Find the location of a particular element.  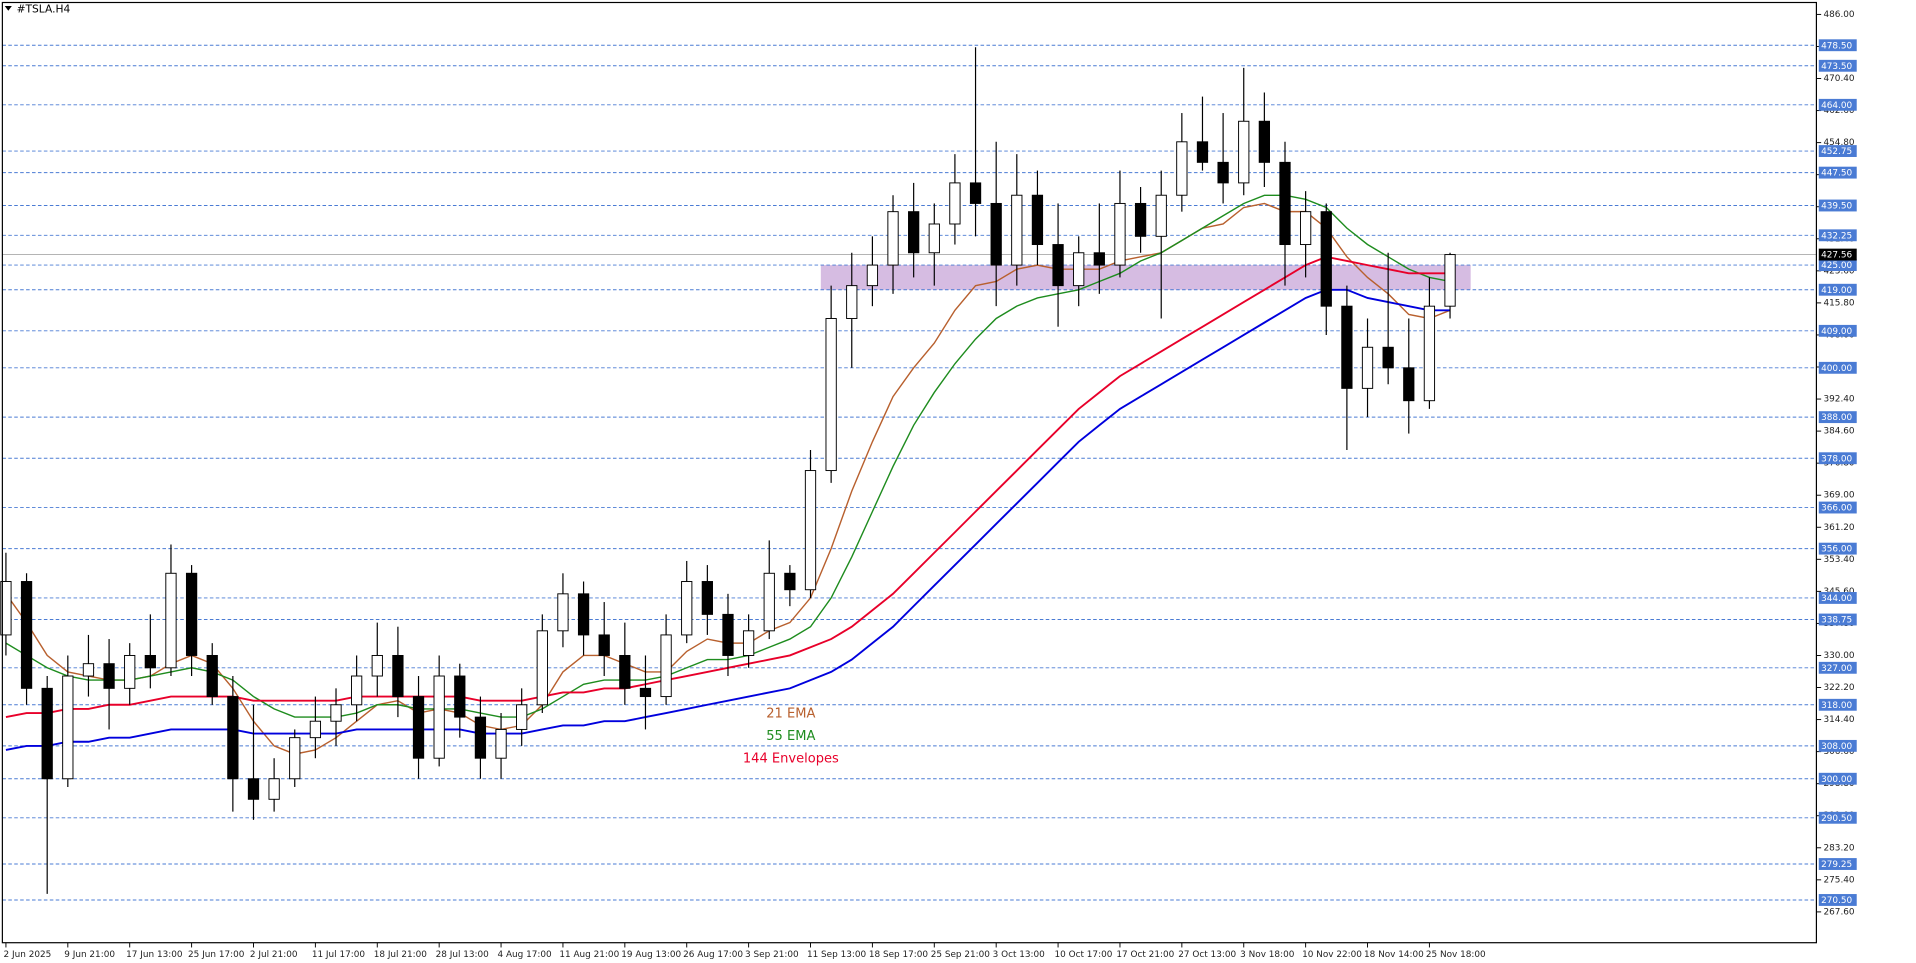

x-tick-label: 10 Oct 17:00 is located at coordinates (1084, 955).